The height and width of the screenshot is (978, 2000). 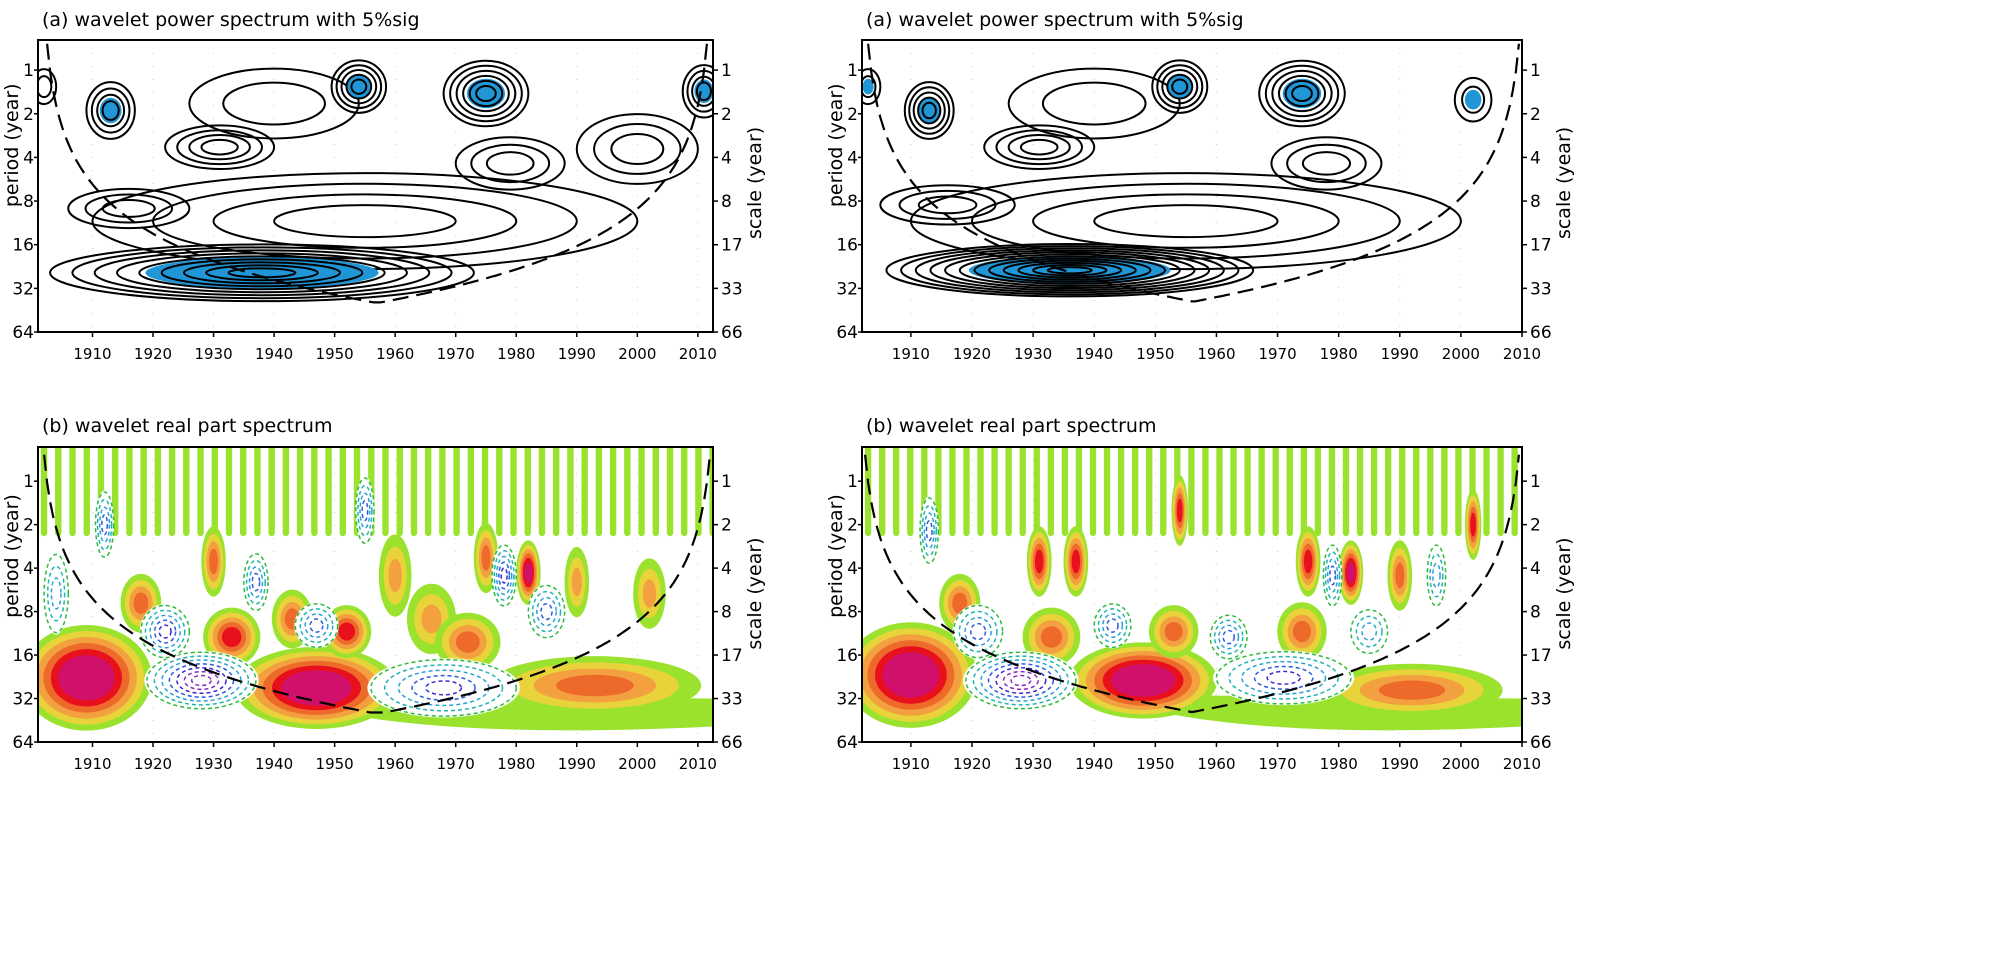 I want to click on y-tick-right-label: 17, so click(x=1541, y=246).